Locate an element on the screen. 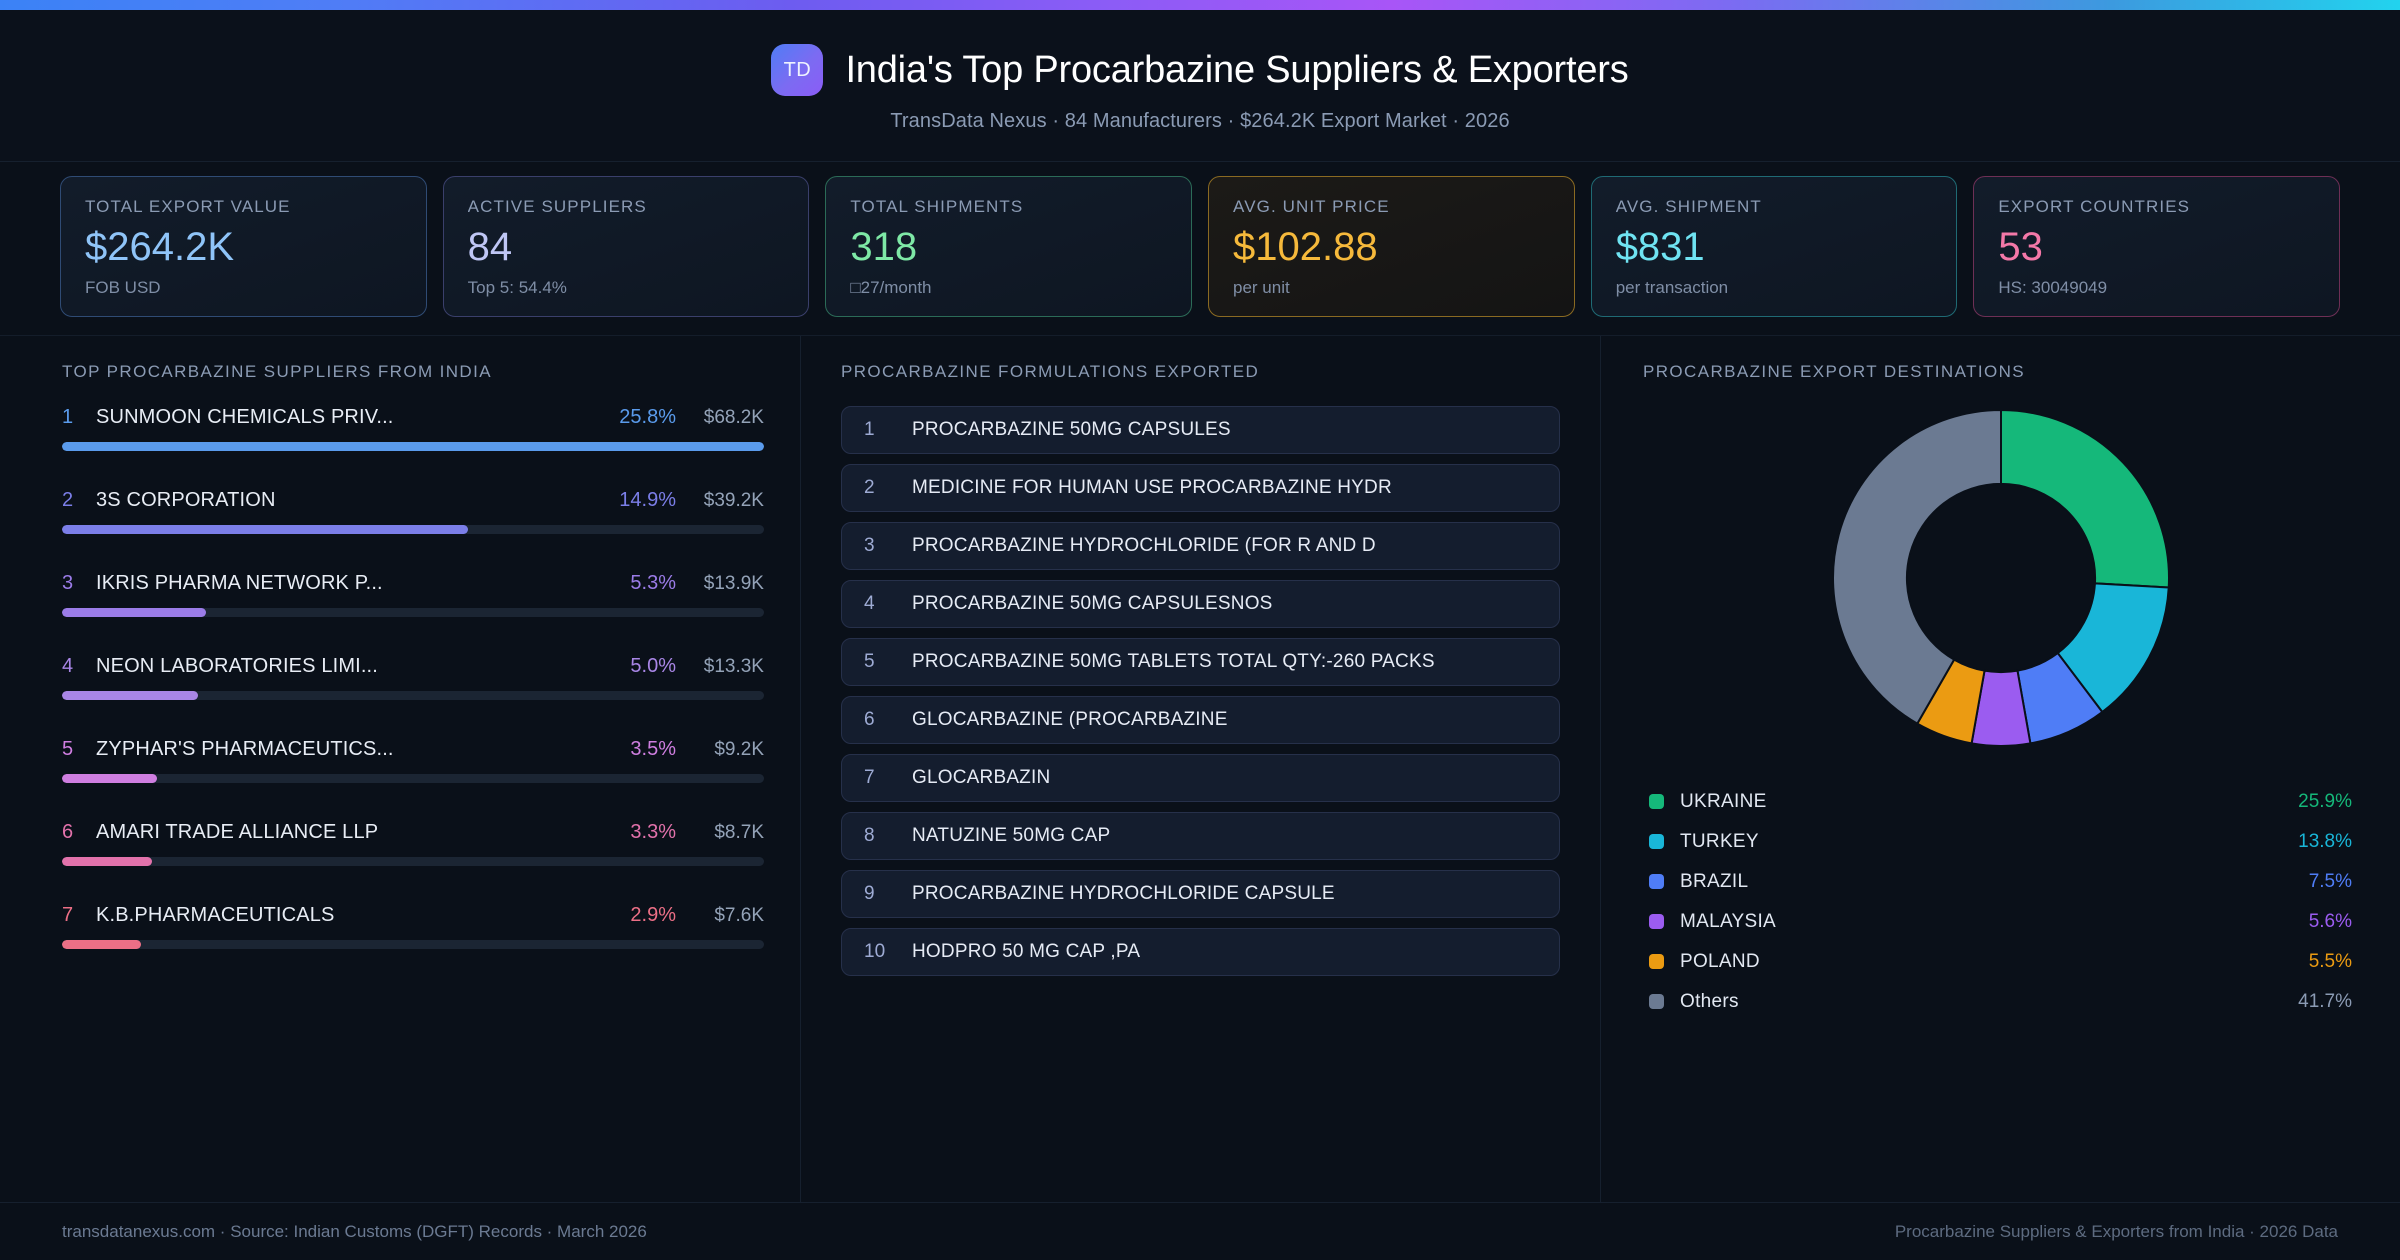  formulation-label: PROCARBAZINE HYDROCHLORIDE CAPSULE is located at coordinates (1123, 893).